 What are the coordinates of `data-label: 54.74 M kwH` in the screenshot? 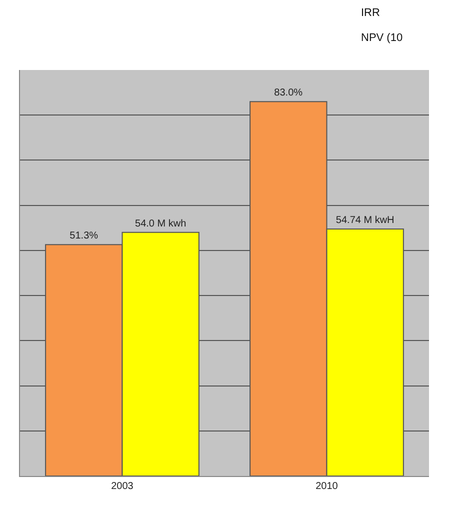 It's located at (365, 220).